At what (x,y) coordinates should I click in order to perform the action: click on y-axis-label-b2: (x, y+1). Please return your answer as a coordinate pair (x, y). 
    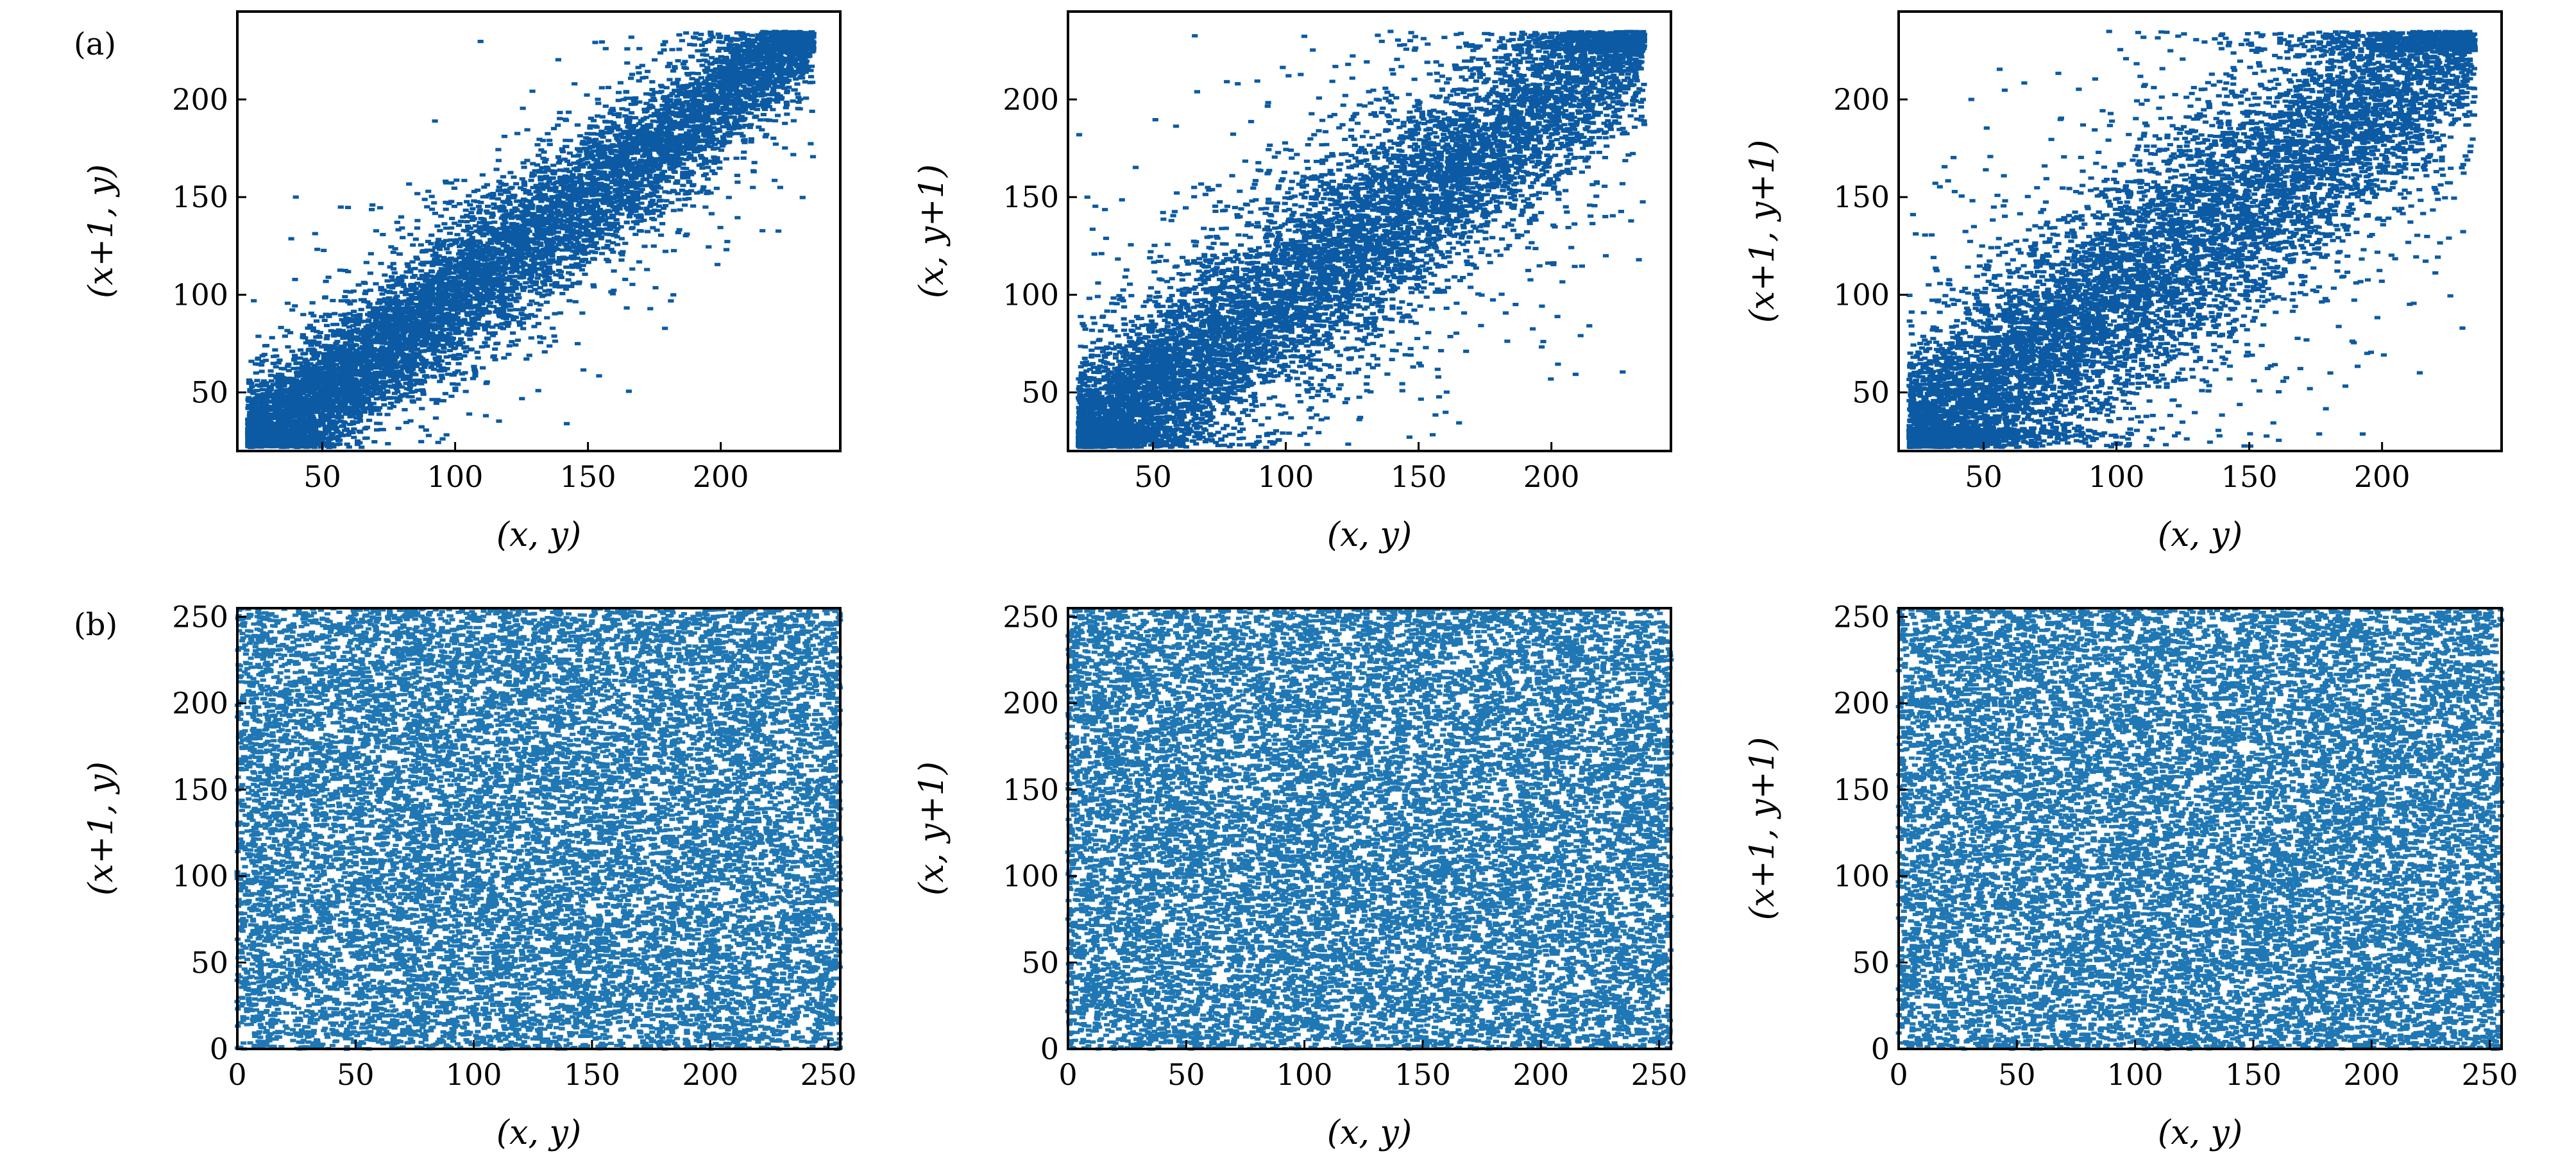
    Looking at the image, I should click on (932, 829).